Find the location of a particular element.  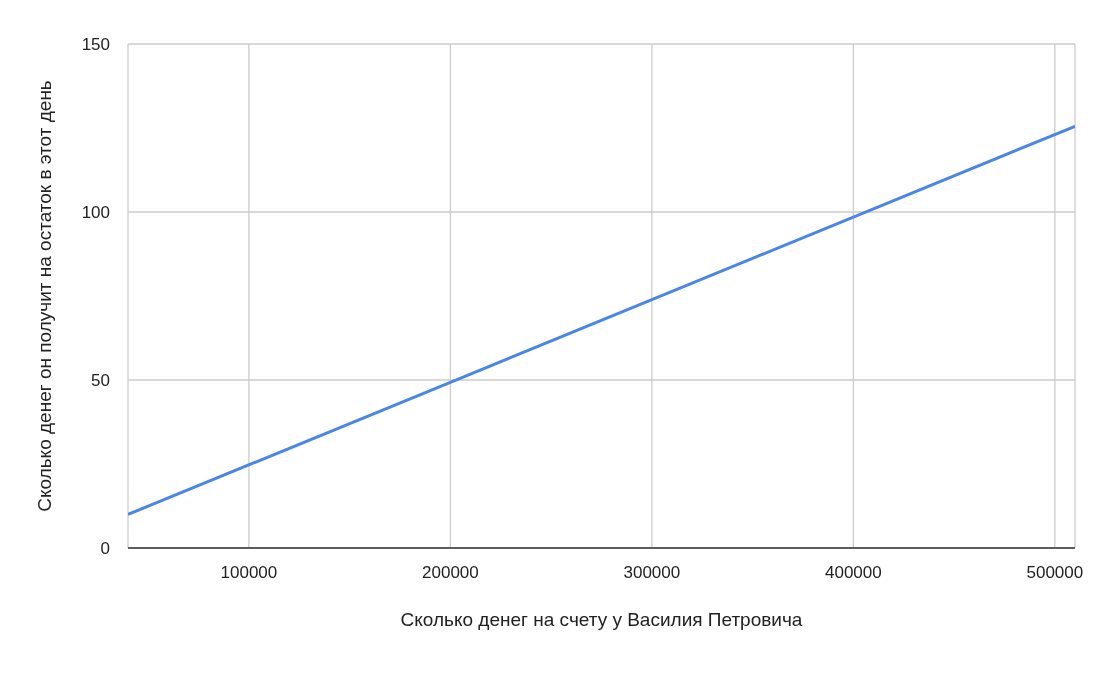

x-tick-label: 500000 is located at coordinates (1055, 573).